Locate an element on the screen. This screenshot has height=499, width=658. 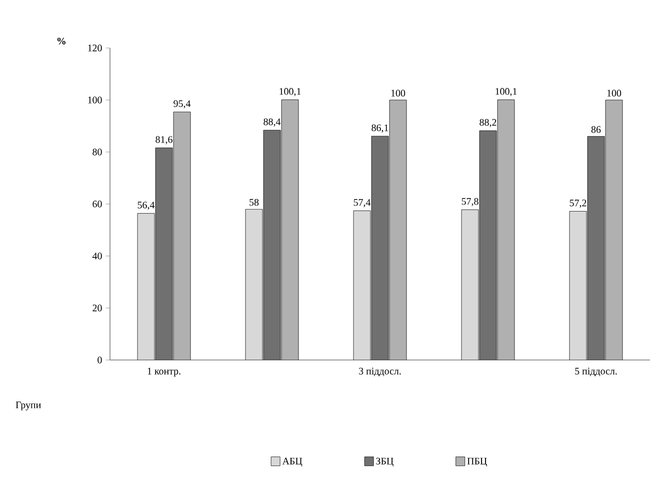
data-label: 95,4 is located at coordinates (182, 104).